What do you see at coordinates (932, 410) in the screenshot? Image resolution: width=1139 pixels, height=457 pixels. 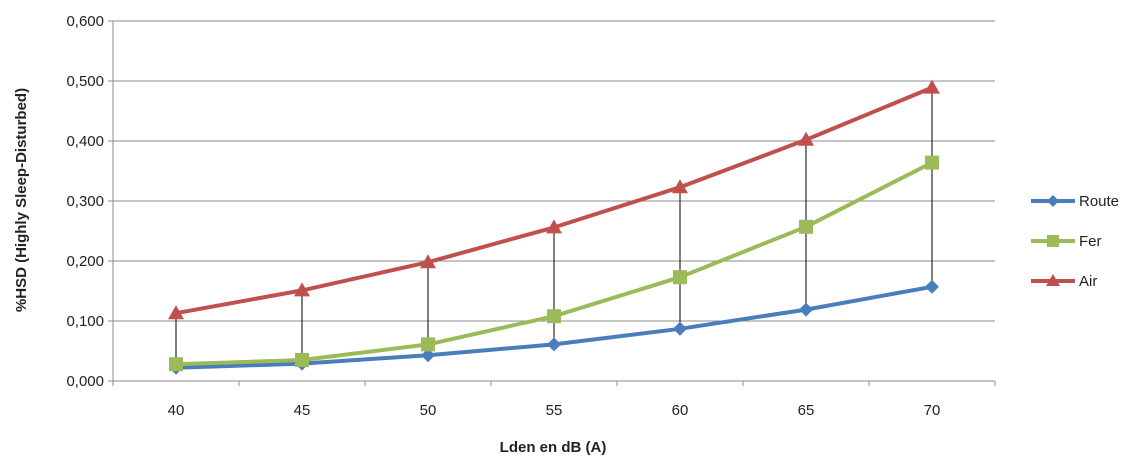 I see `x-tick-label: 70` at bounding box center [932, 410].